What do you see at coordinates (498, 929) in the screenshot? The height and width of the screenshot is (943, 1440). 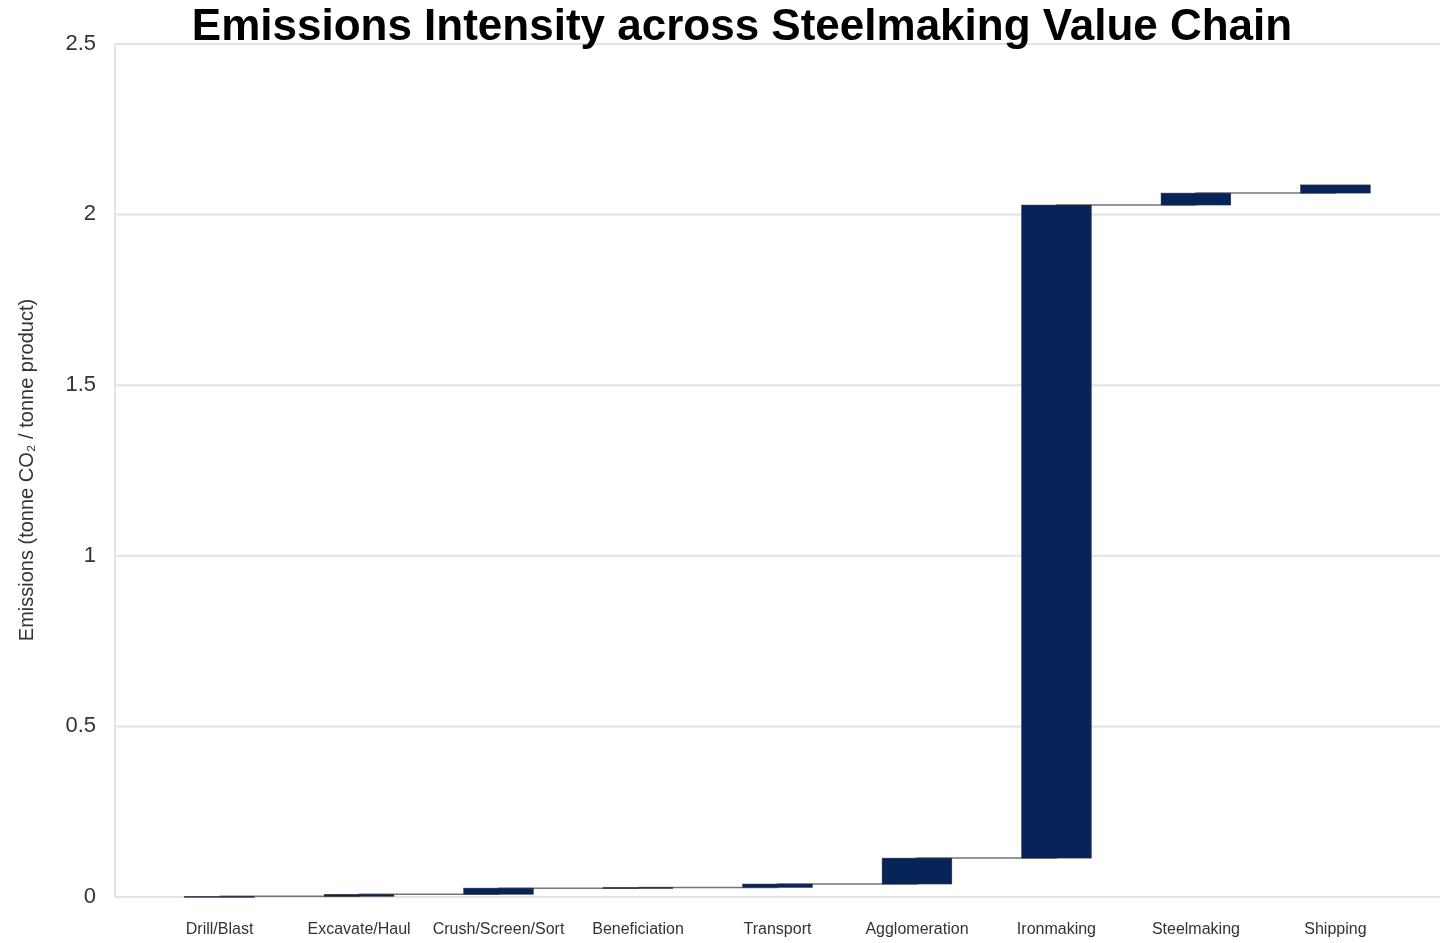 I see `x-tick-label: Crush/Screen/Sort` at bounding box center [498, 929].